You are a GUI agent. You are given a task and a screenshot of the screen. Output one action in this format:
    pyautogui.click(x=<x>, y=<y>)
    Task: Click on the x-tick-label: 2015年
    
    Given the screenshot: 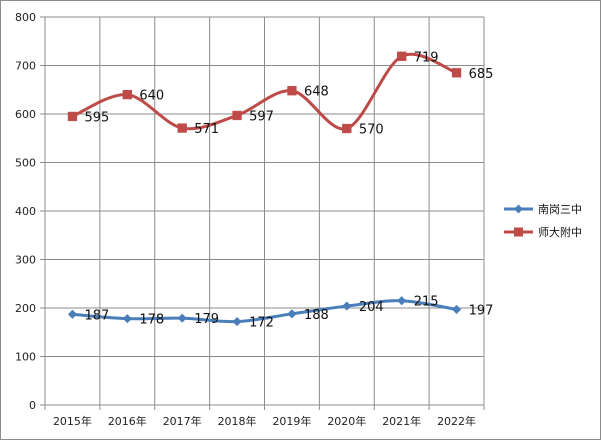 What is the action you would take?
    pyautogui.click(x=72, y=421)
    